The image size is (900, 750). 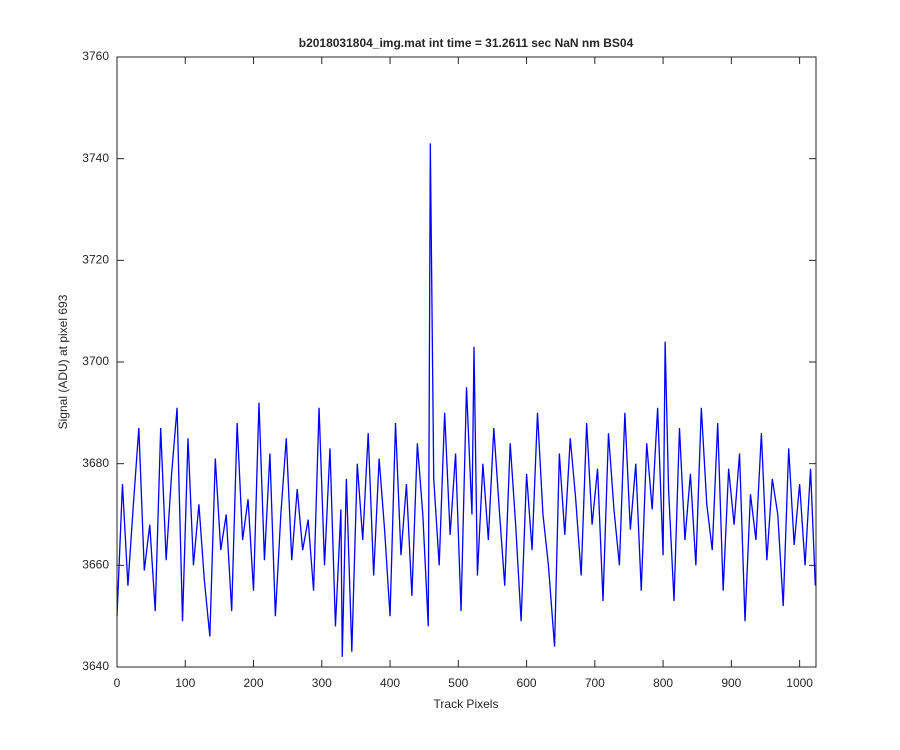 I want to click on y-tick-label: 3700, so click(x=95, y=361).